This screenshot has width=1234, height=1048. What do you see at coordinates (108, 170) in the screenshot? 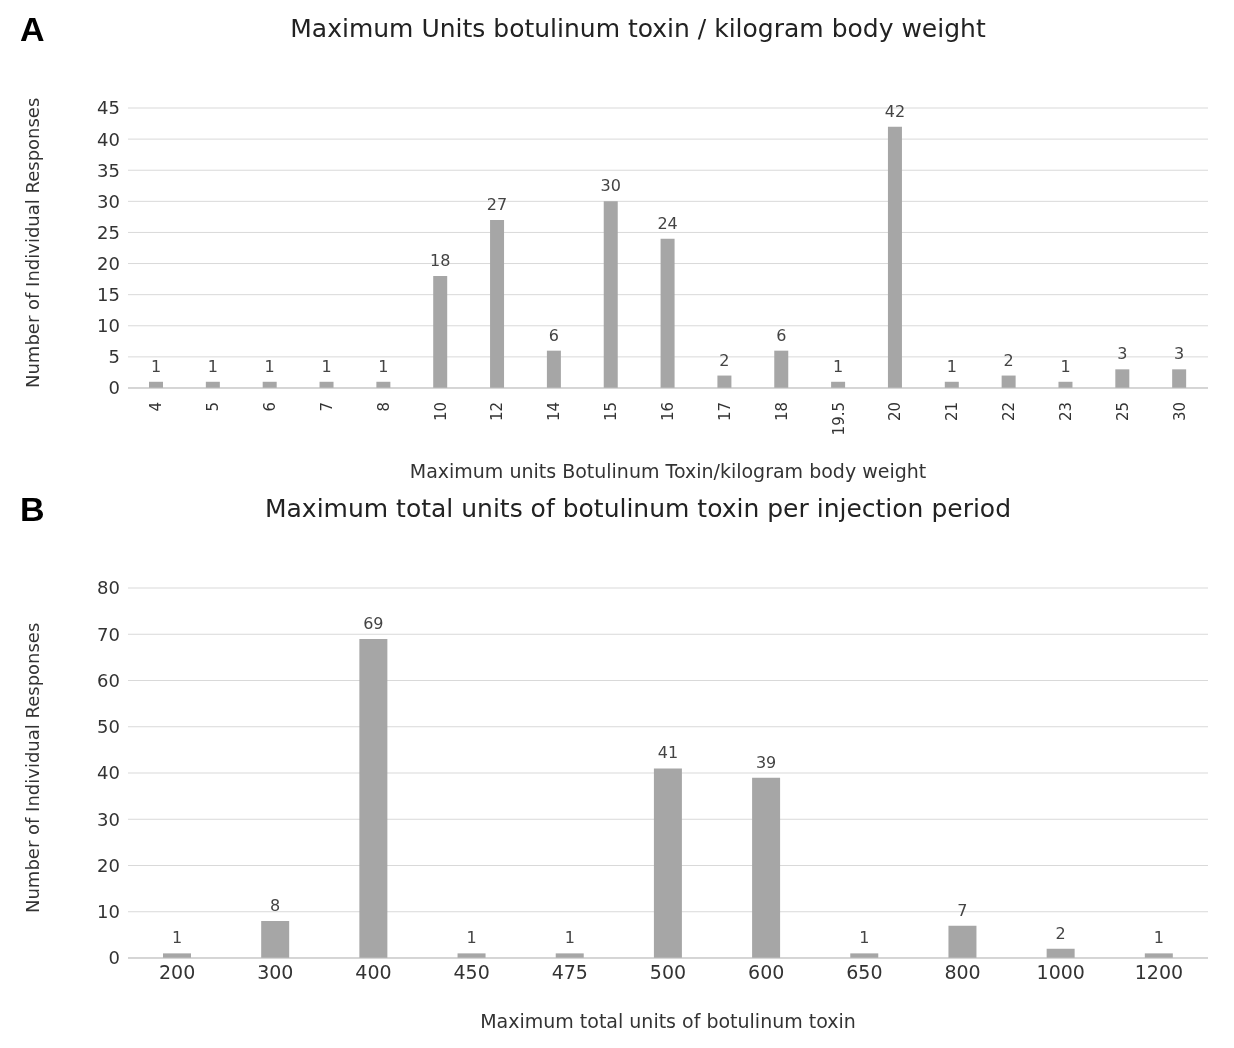
I see `y-tick-label: 35` at bounding box center [108, 170].